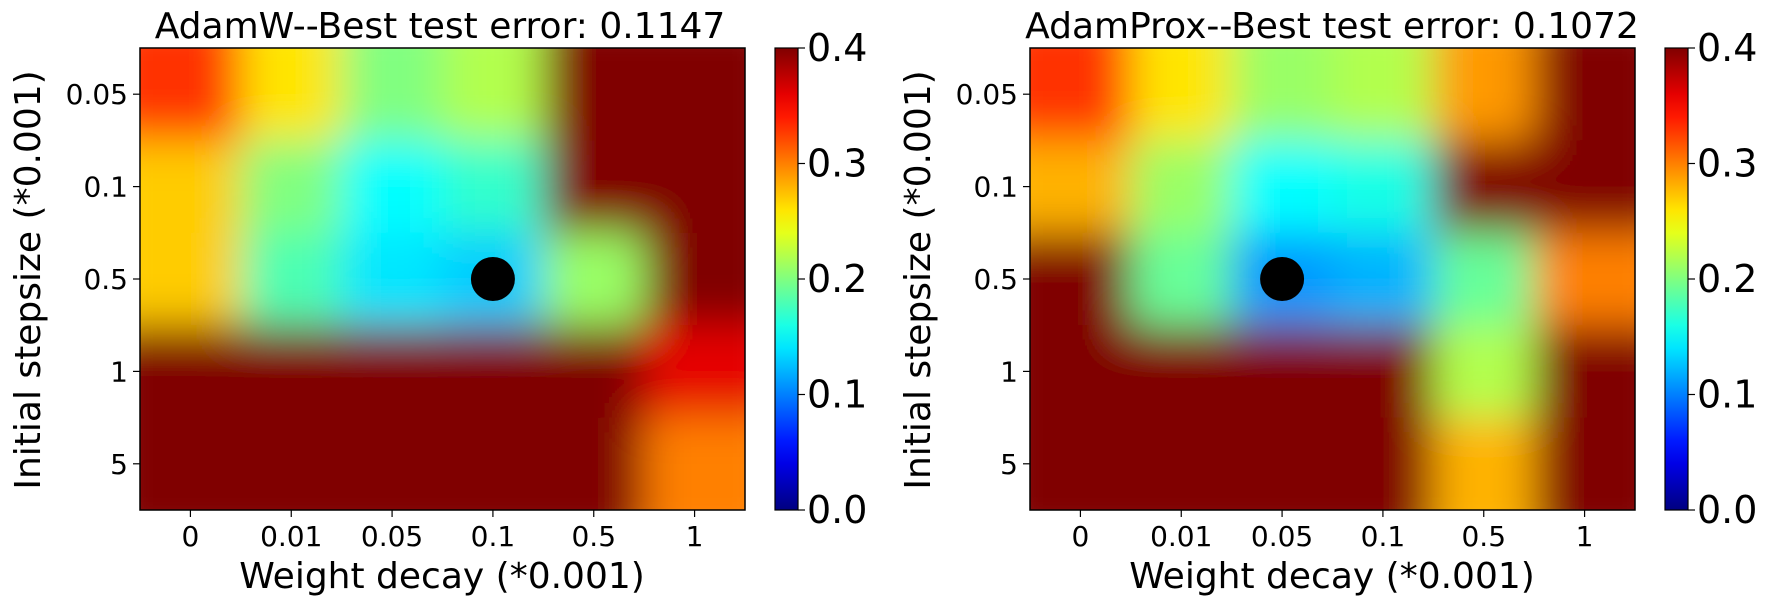  What do you see at coordinates (918, 279) in the screenshot?
I see `y-axis-label: Initial stepsize (*0.001)` at bounding box center [918, 279].